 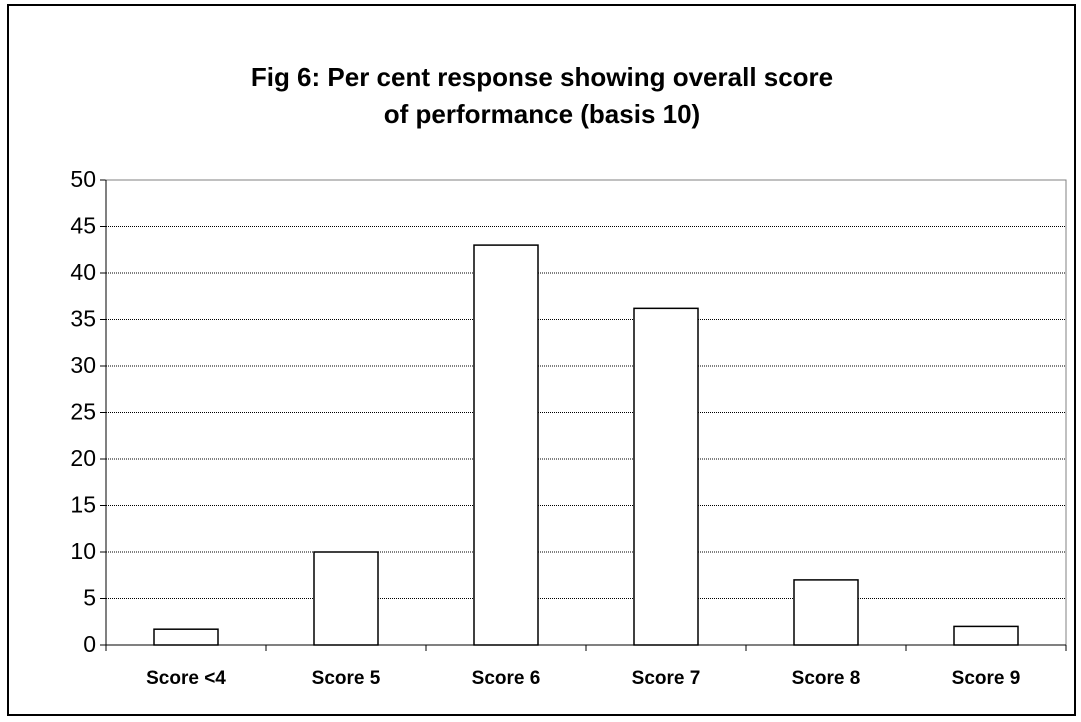 I want to click on x-tick-label: Score 6, so click(x=506, y=678).